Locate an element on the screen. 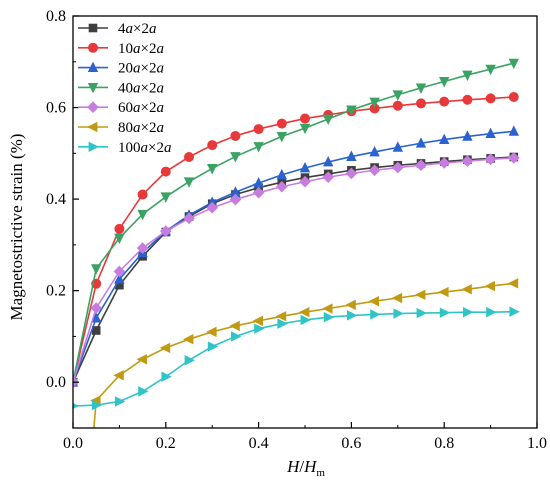 The image size is (550, 485). x-tick-label-5: 0.8 is located at coordinates (444, 443).